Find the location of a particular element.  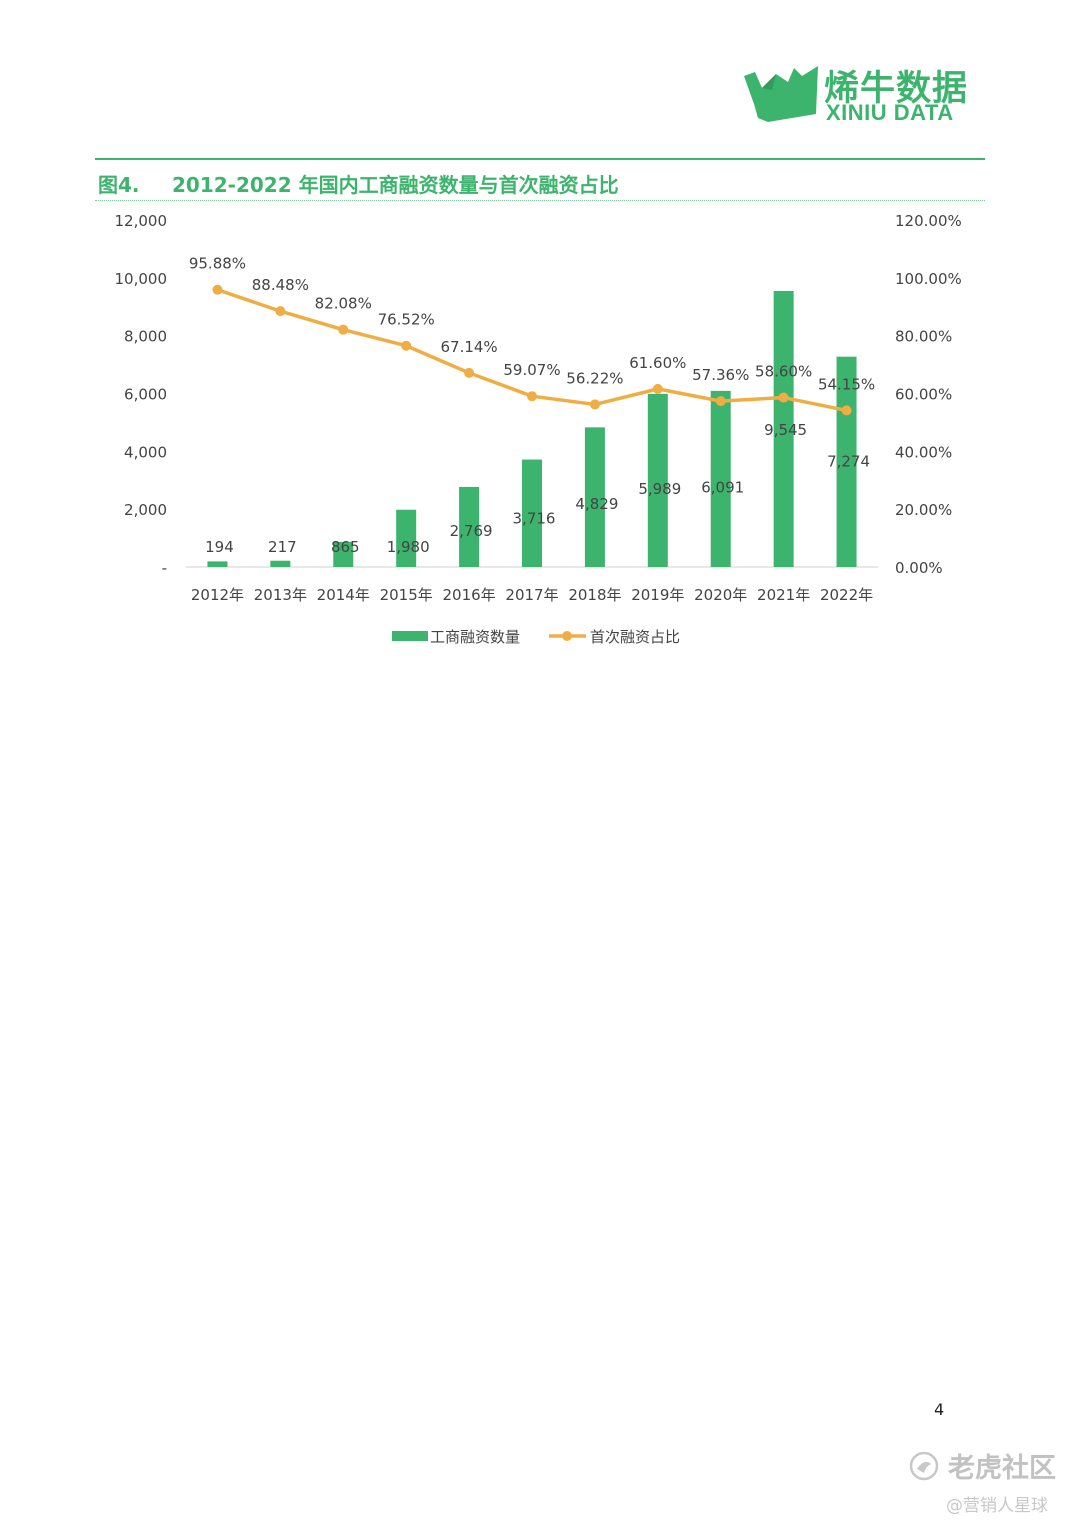

line-value-label: 58.60% is located at coordinates (783, 372).